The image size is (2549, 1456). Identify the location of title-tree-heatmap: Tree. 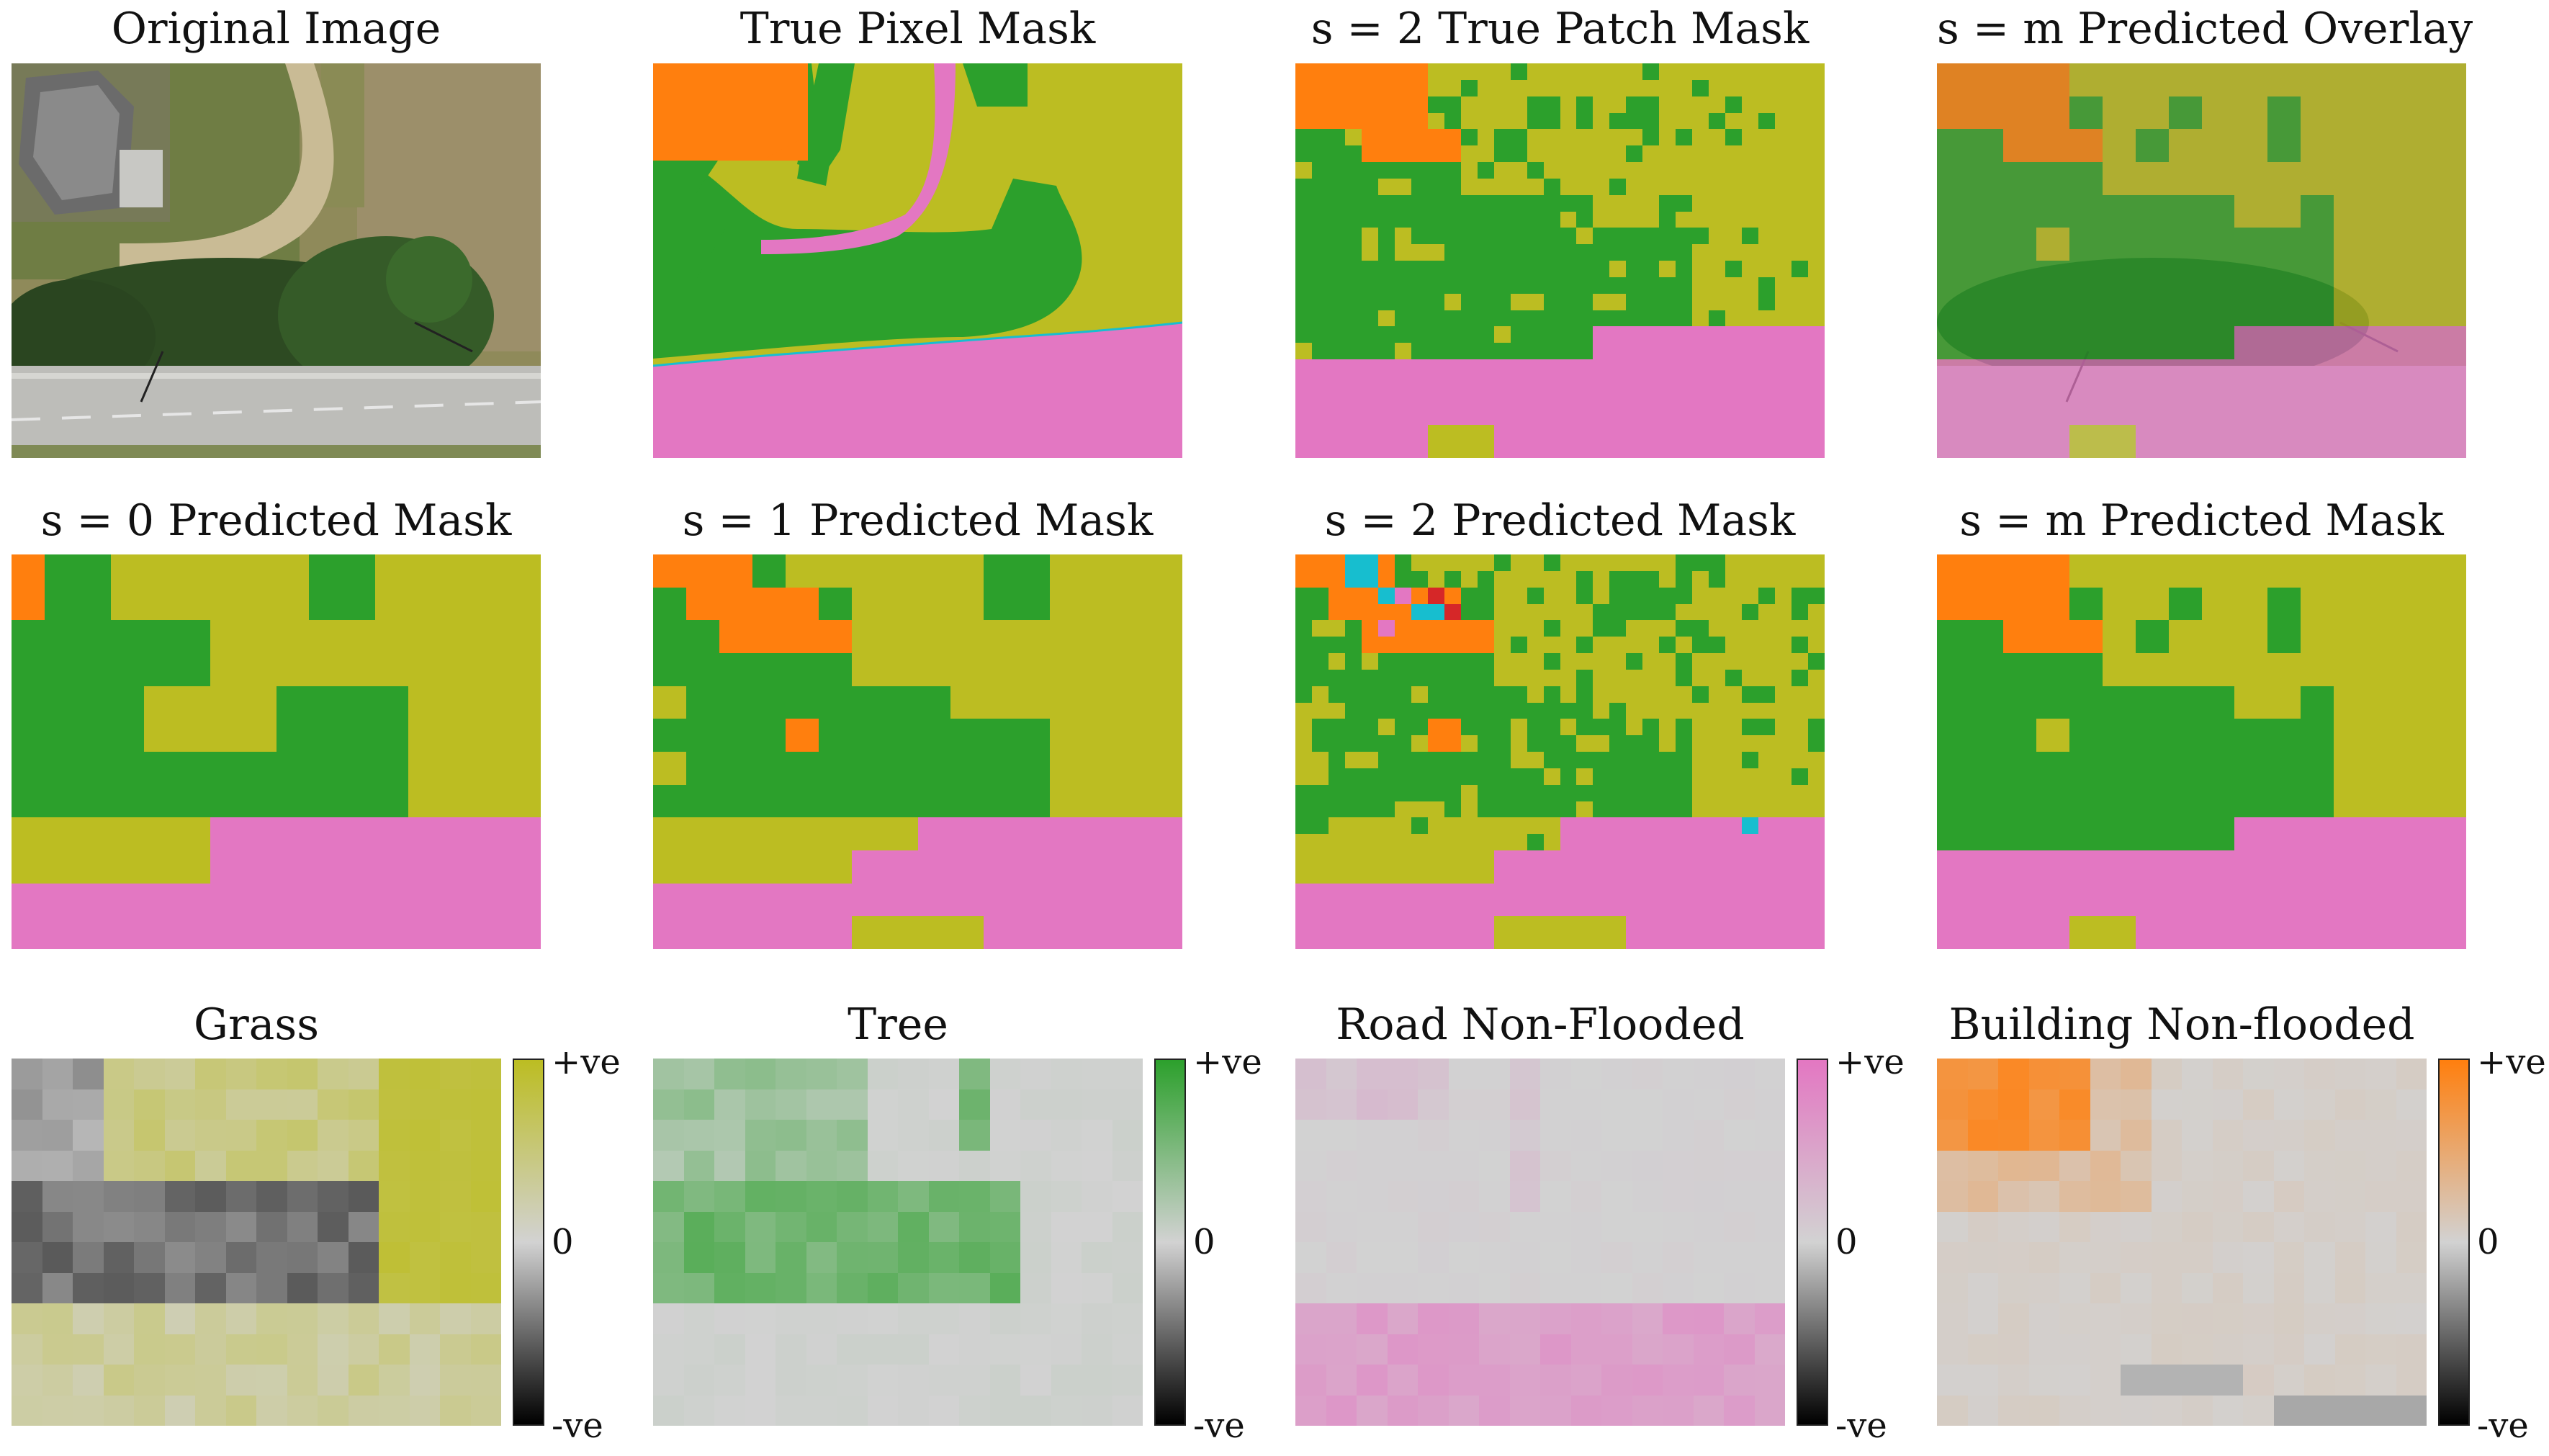
(898, 1024).